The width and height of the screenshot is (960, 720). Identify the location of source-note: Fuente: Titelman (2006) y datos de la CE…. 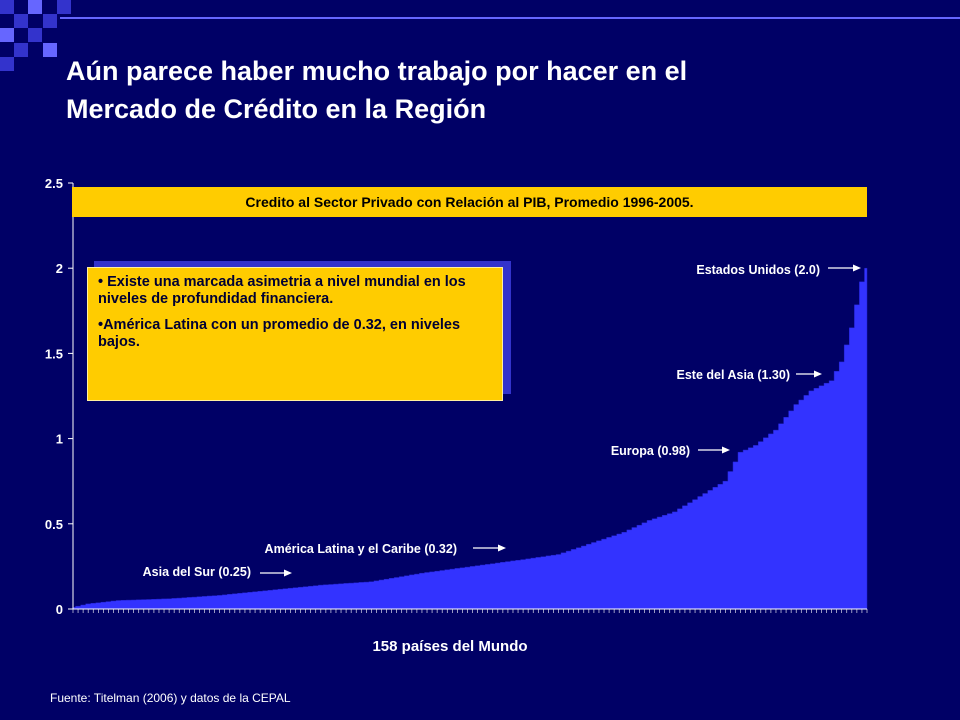
(170, 698).